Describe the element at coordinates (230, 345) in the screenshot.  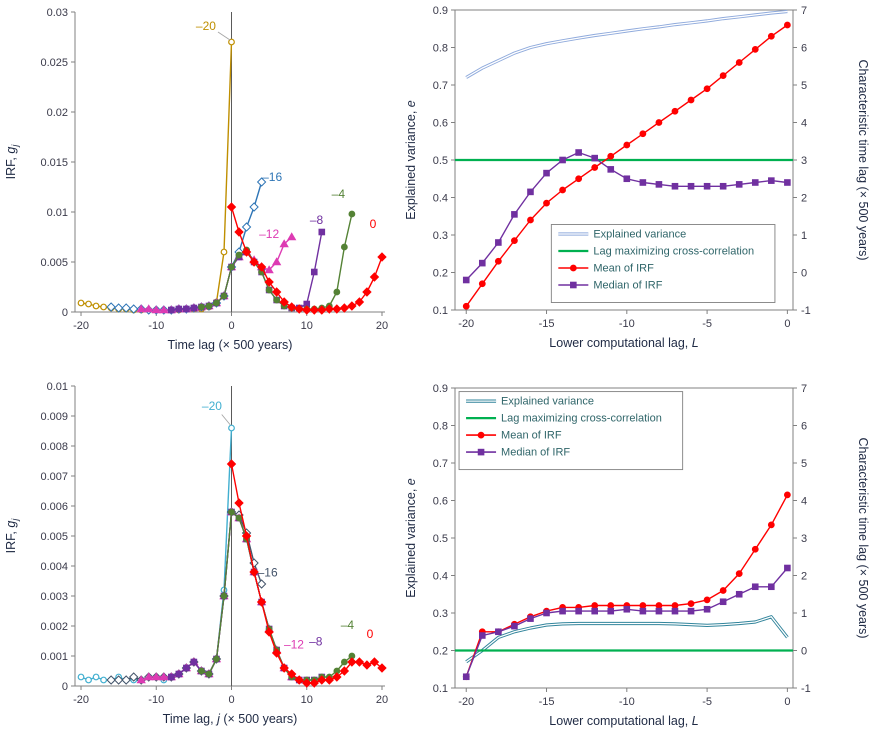
I see `x-axis-label: Time lag (× 500 years)` at that location.